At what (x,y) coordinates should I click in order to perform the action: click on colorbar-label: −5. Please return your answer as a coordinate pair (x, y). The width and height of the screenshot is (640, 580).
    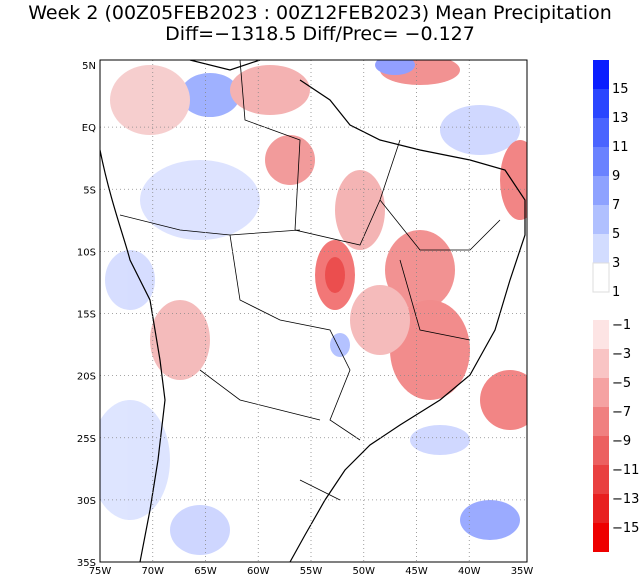
    Looking at the image, I should click on (621, 383).